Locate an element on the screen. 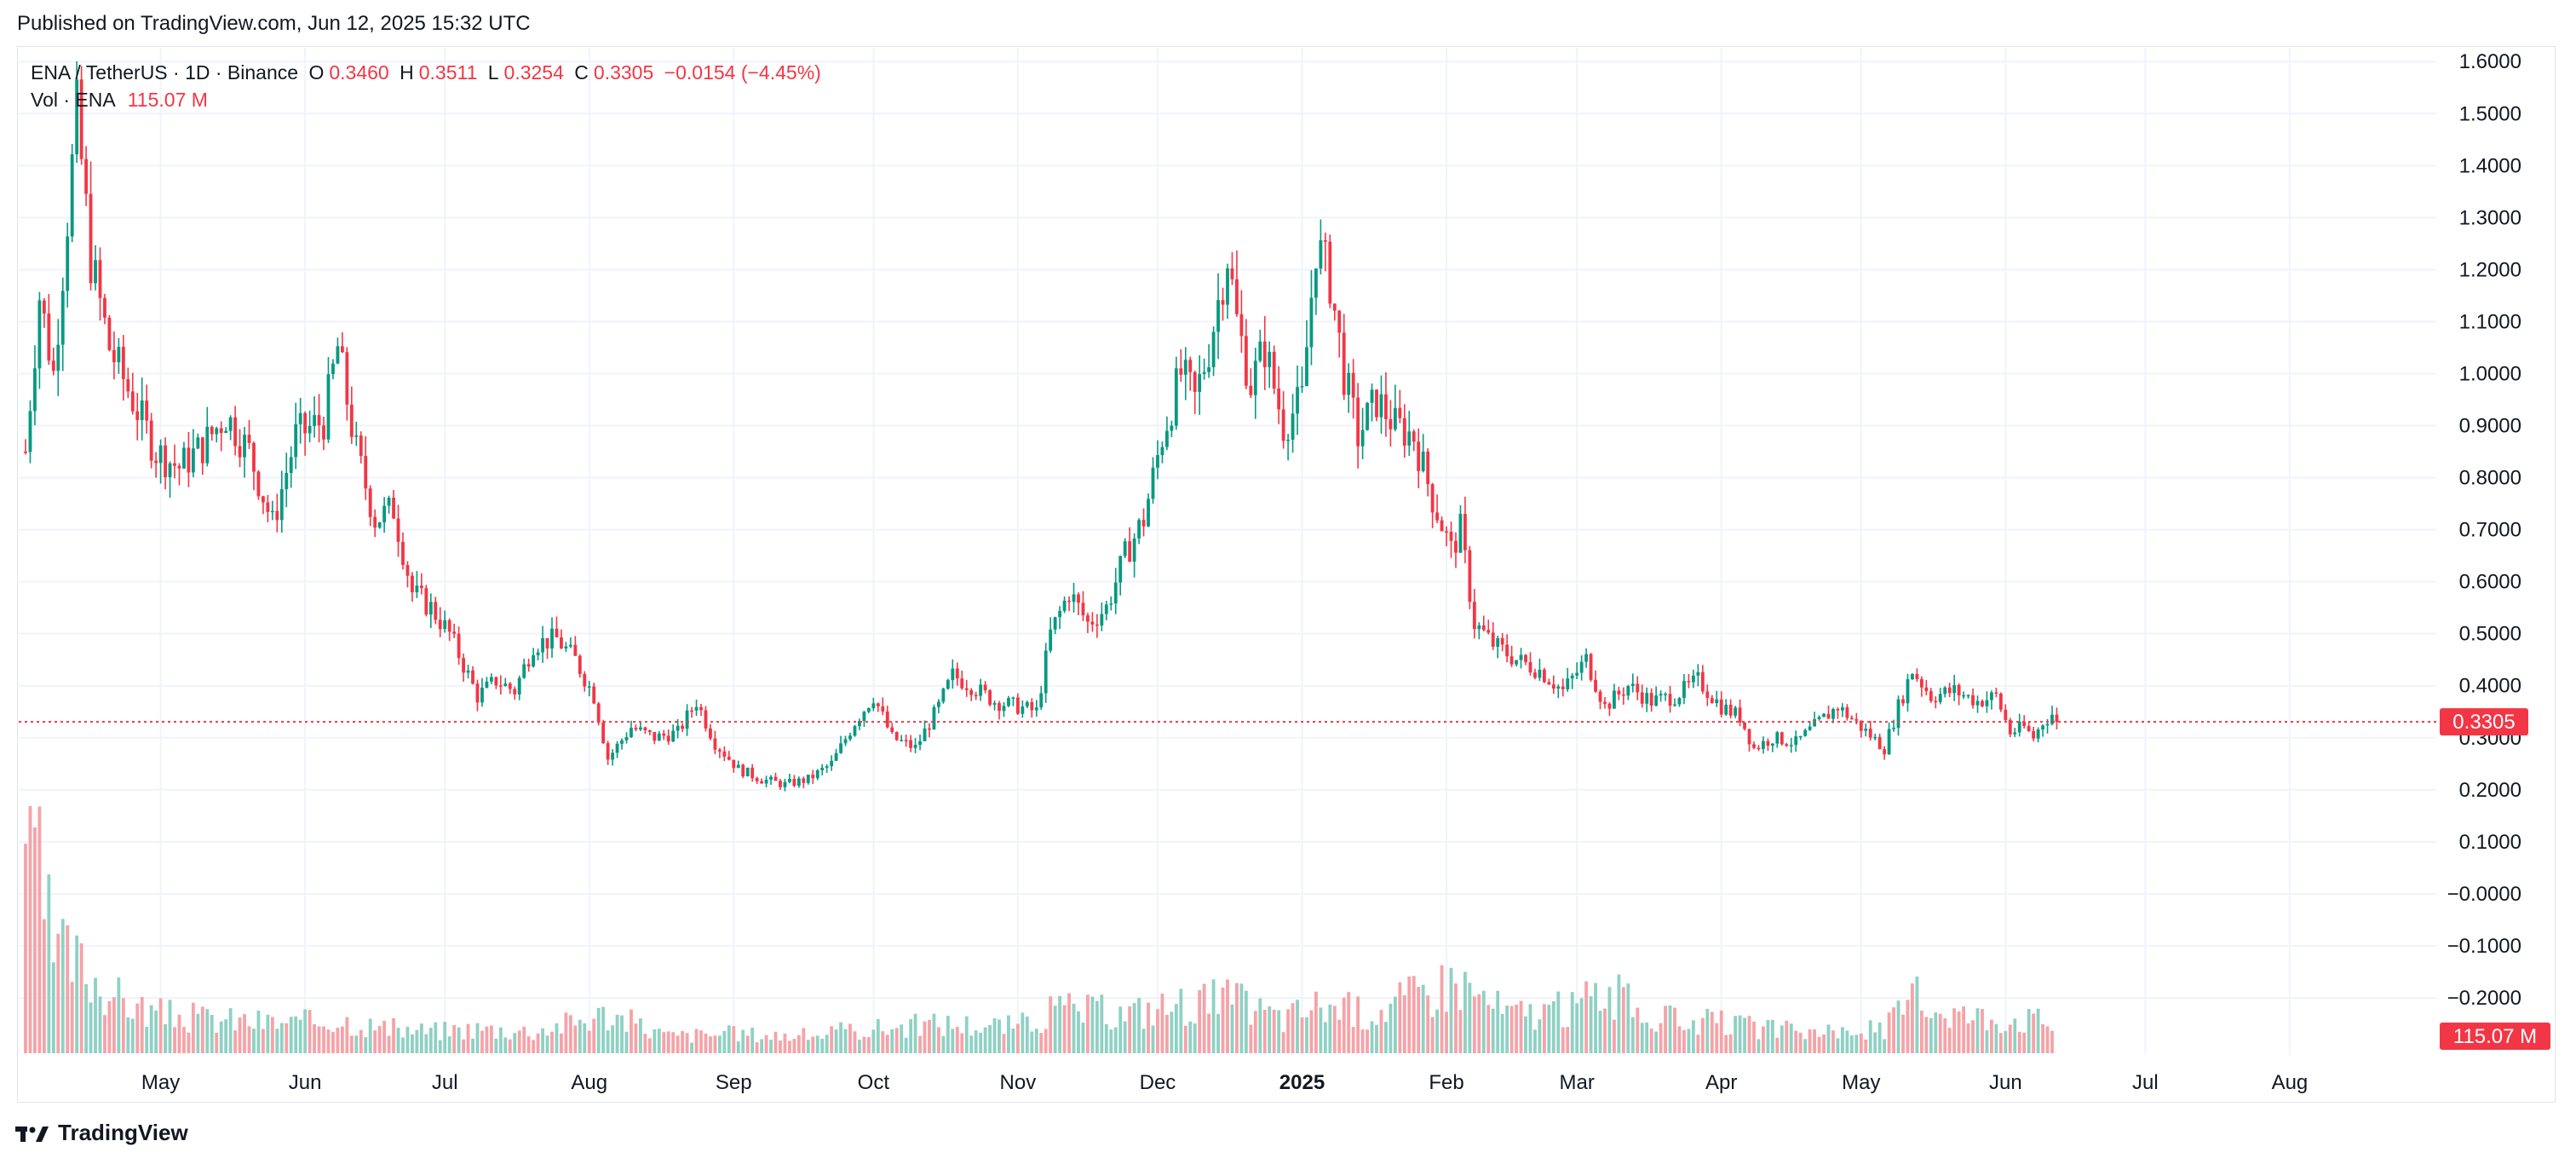 The image size is (2576, 1164). x-axis-tick-label: Apr is located at coordinates (1721, 1082).